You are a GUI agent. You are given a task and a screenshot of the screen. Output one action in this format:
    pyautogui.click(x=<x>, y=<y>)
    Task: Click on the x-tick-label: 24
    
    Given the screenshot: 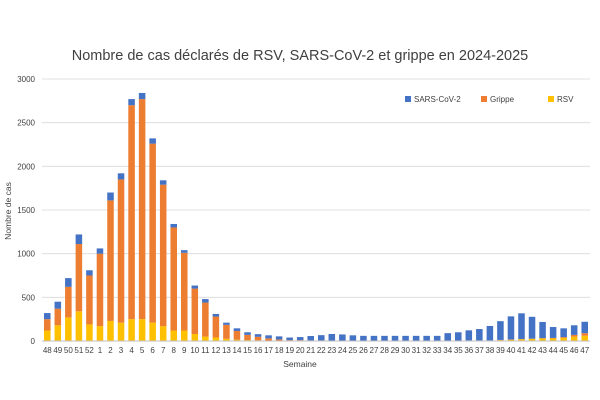 What is the action you would take?
    pyautogui.click(x=342, y=350)
    